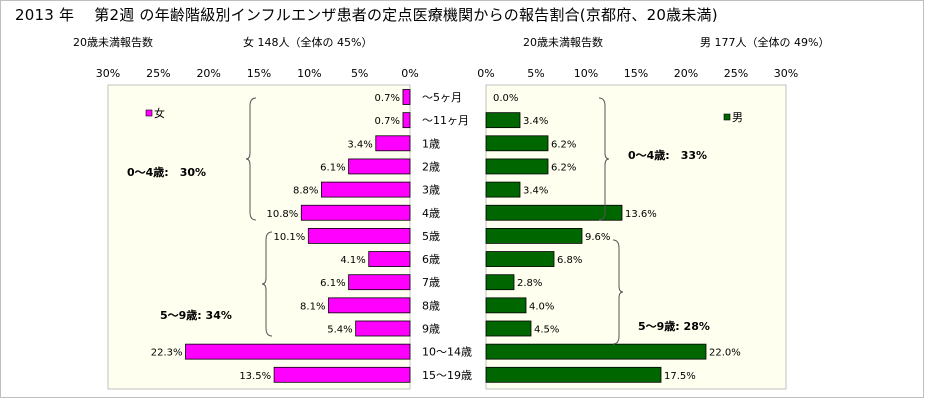 The width and height of the screenshot is (926, 400). Describe the element at coordinates (674, 326) in the screenshot. I see `right-annotation-5-9: 5〜9歳: 28%` at that location.